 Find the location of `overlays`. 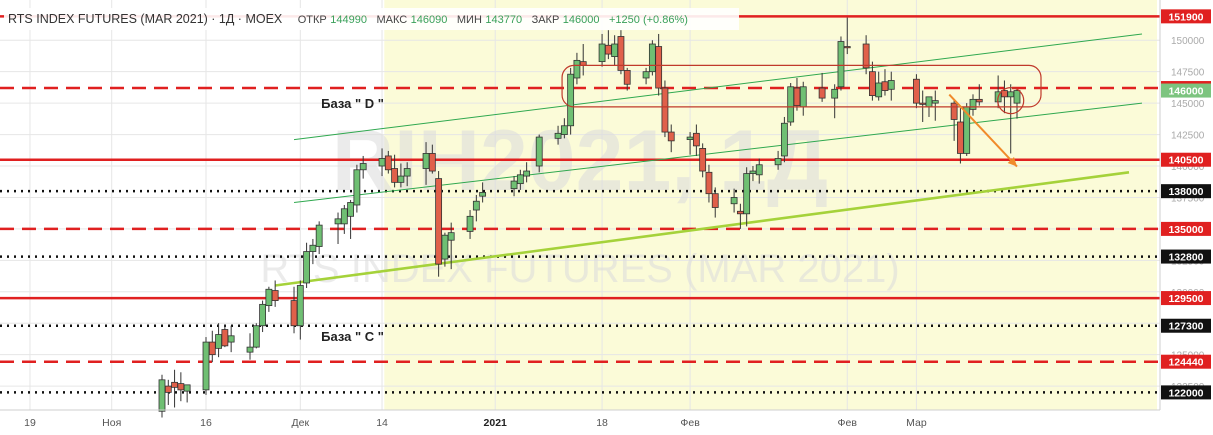

overlays is located at coordinates (801, 116).